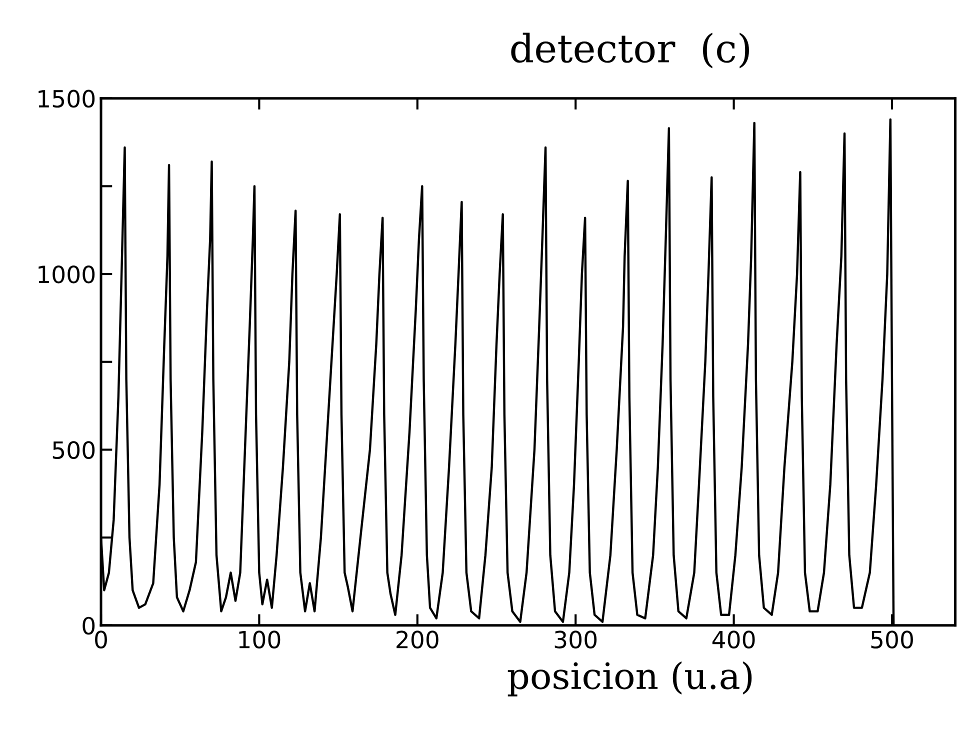 Image resolution: width=962 pixels, height=734 pixels. I want to click on x-tick-label: 500, so click(892, 639).